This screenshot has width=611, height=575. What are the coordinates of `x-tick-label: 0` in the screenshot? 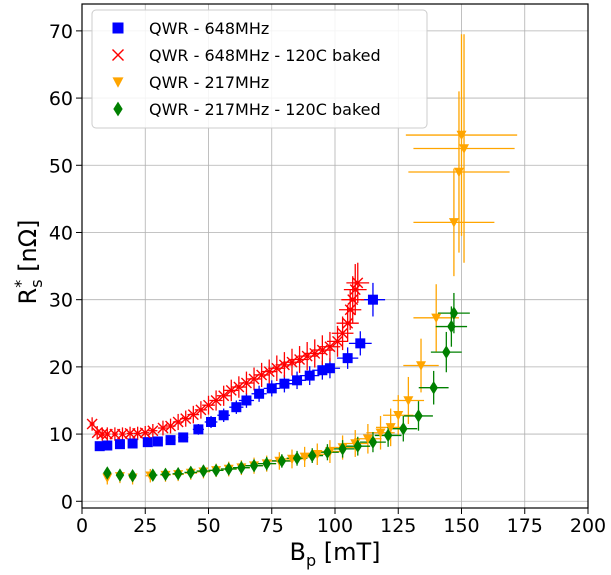 It's located at (82, 526).